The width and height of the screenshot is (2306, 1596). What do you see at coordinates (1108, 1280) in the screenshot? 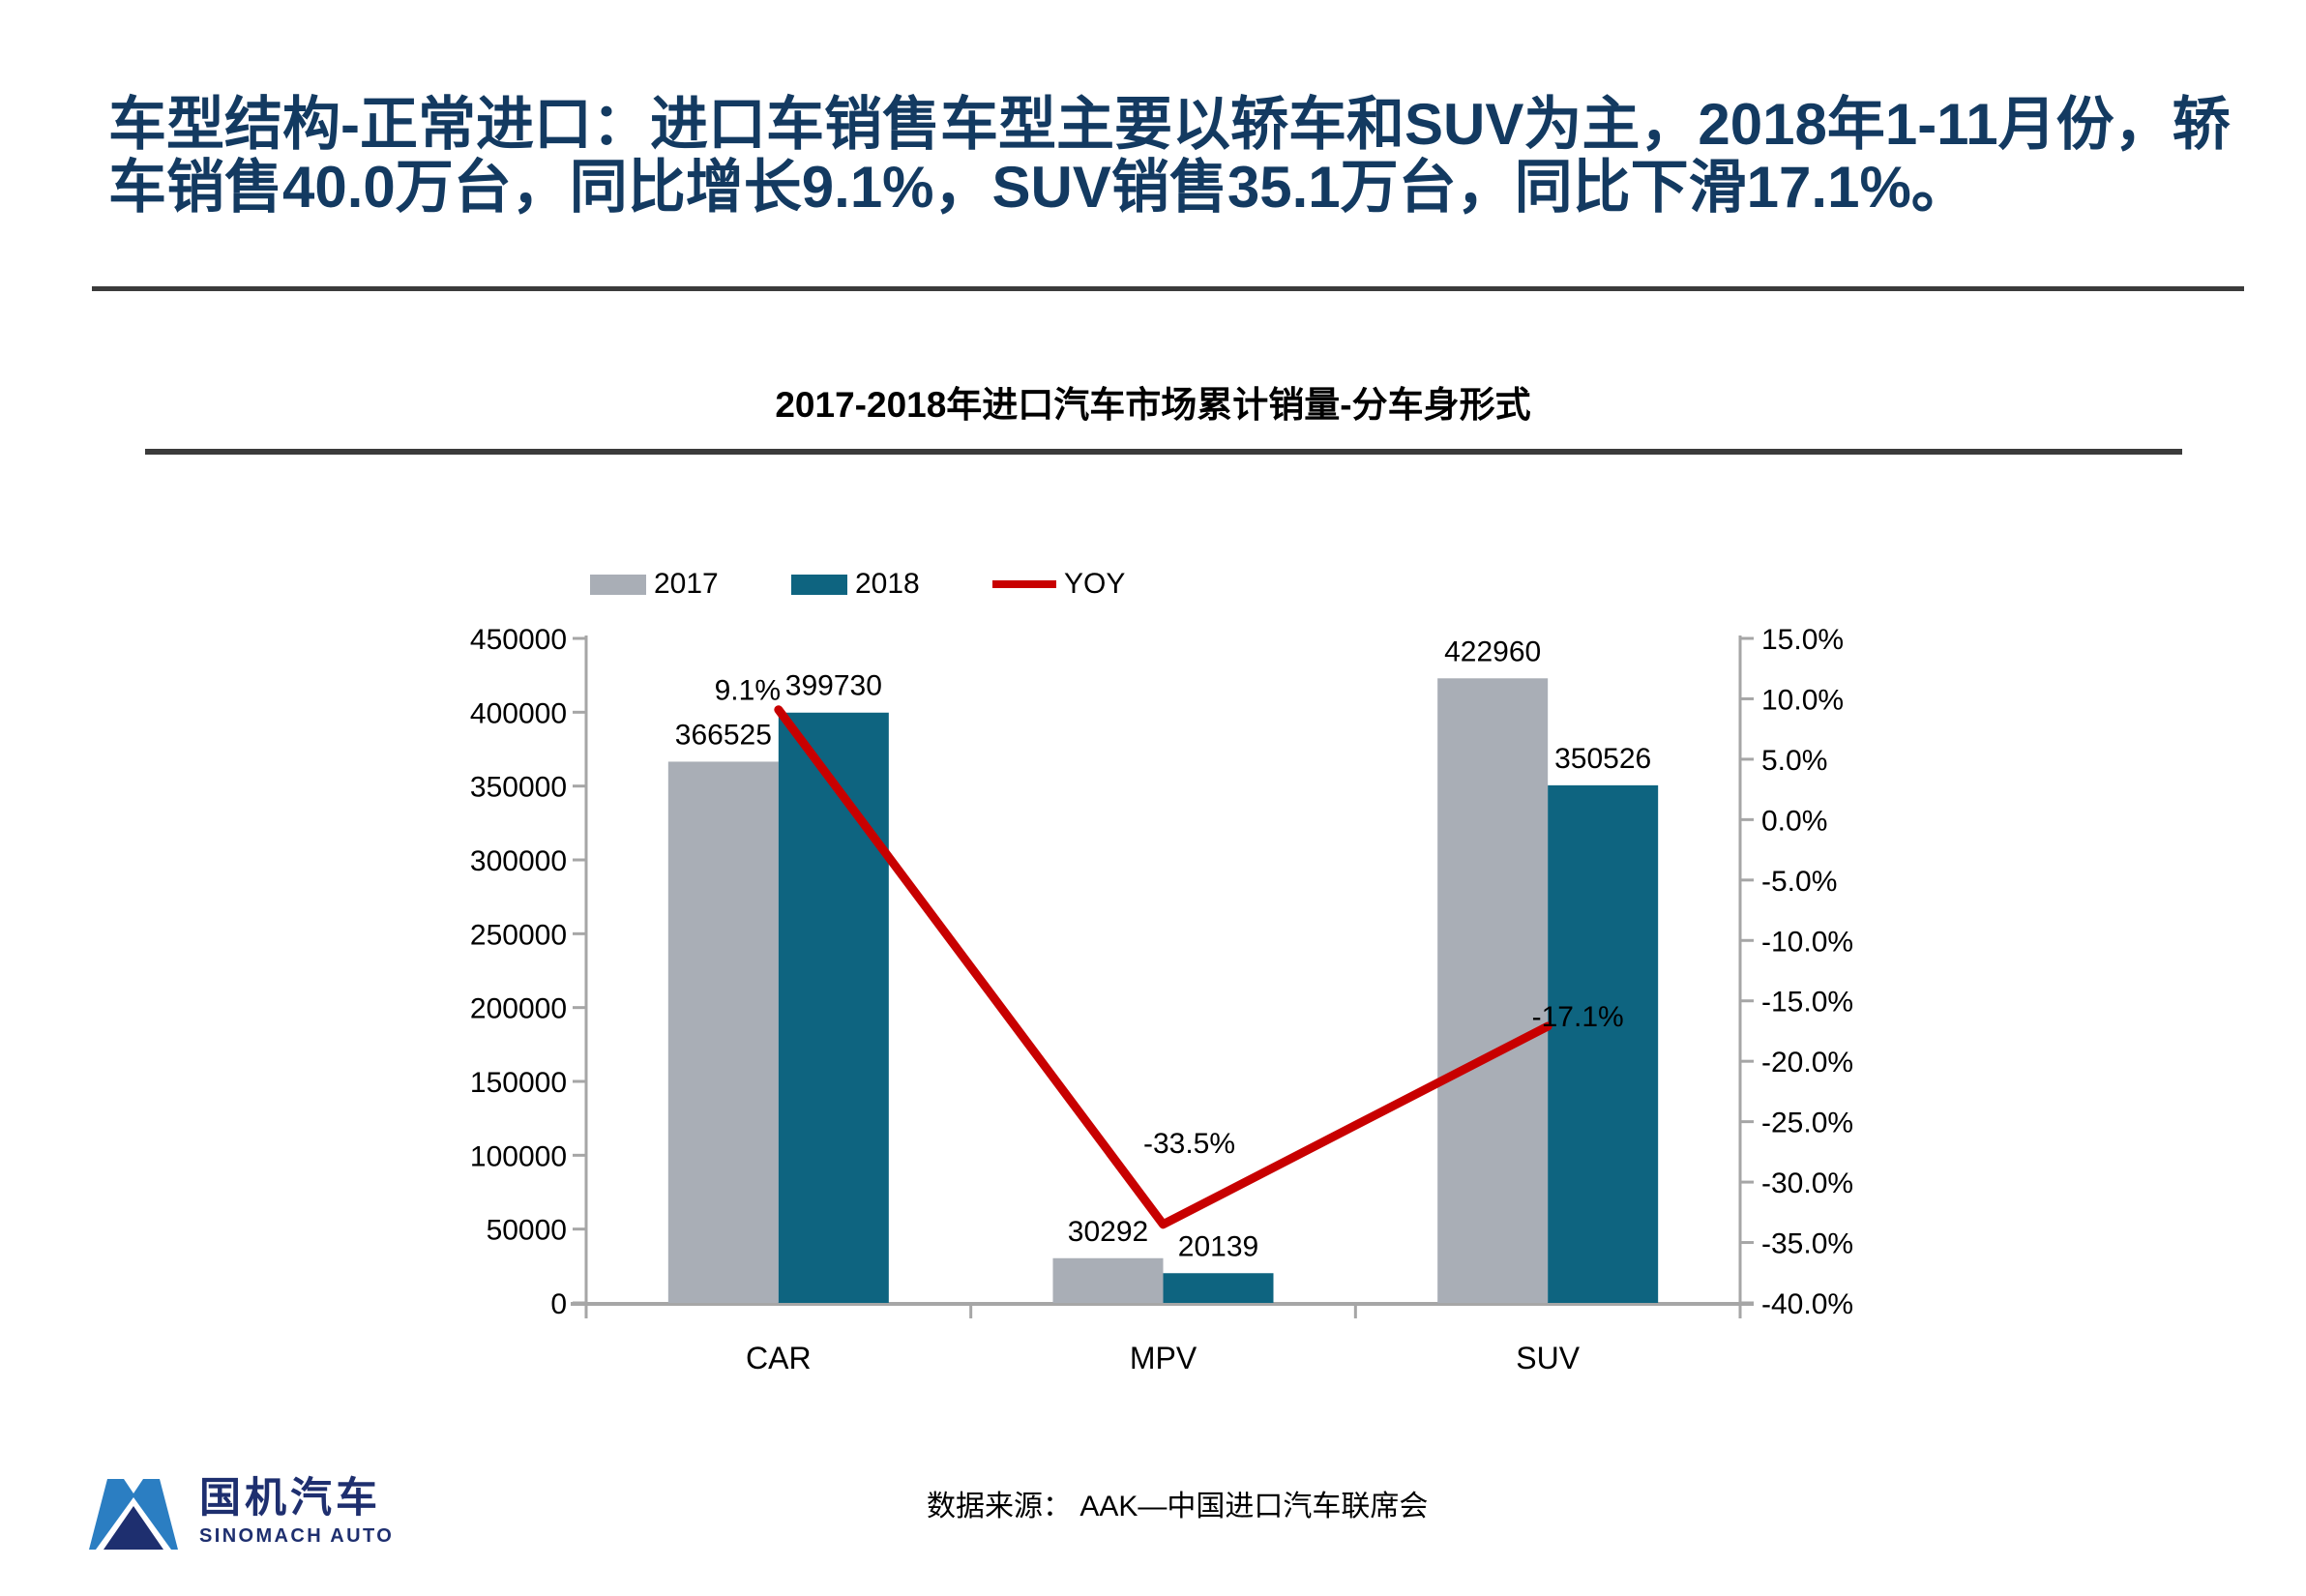
I see `bar-2017-MPV` at bounding box center [1108, 1280].